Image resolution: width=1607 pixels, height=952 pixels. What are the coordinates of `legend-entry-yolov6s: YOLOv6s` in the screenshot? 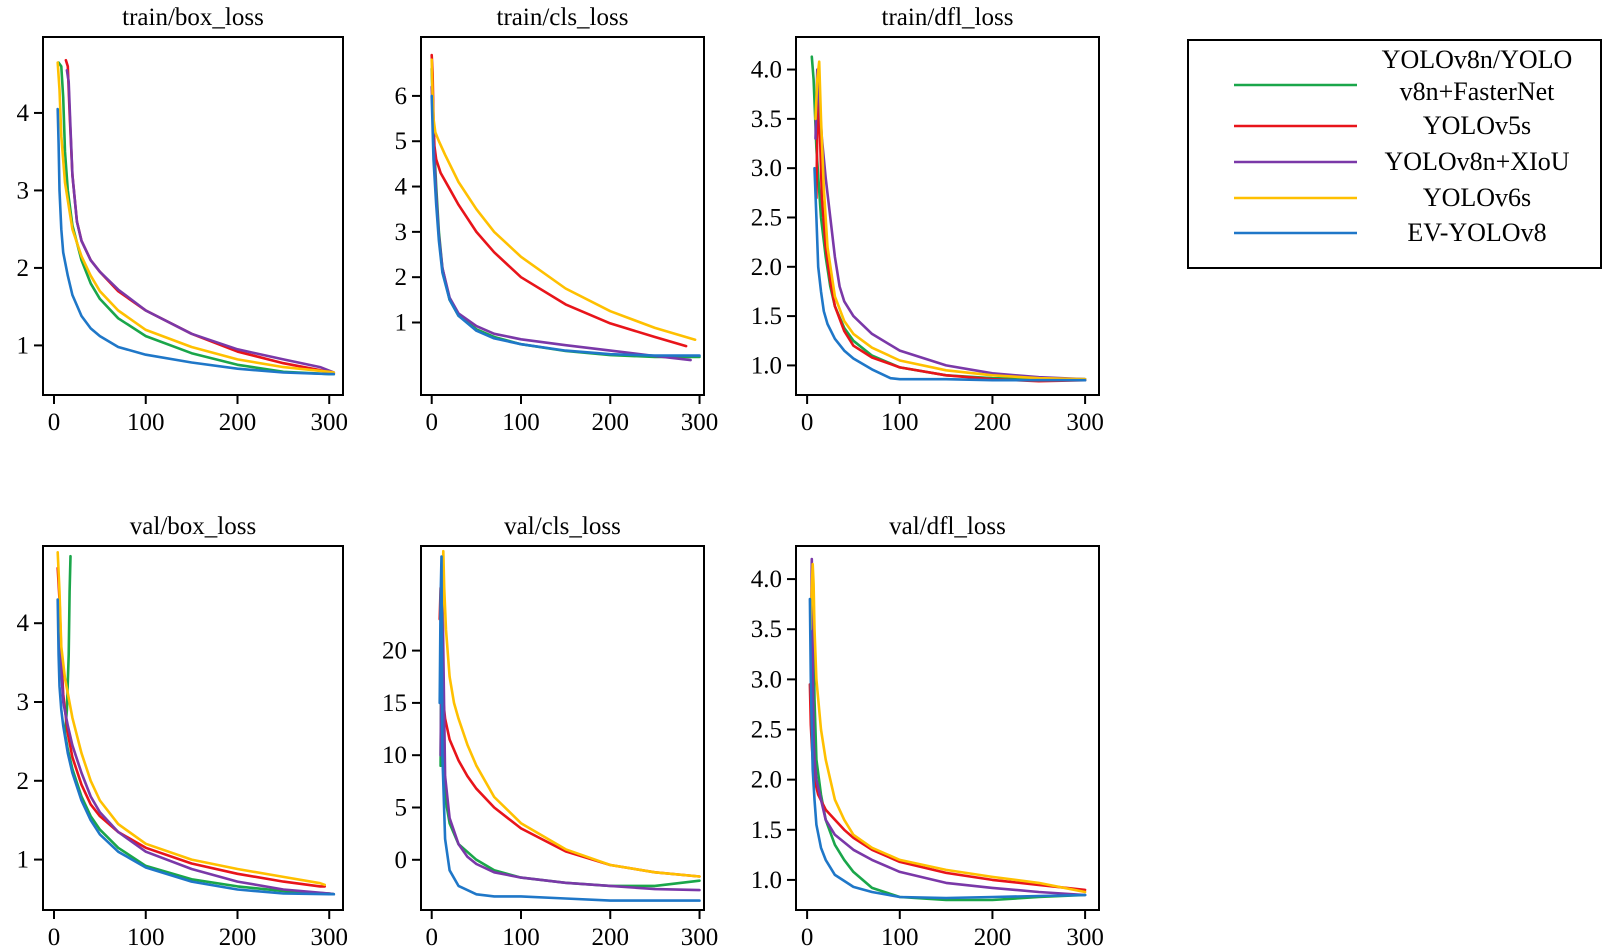 It's located at (1382, 197).